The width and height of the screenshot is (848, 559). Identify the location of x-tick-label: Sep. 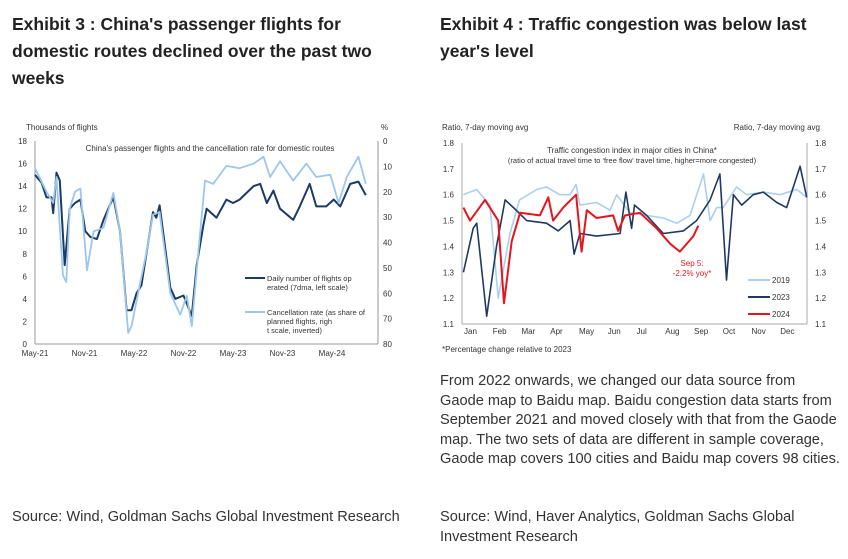
(701, 331).